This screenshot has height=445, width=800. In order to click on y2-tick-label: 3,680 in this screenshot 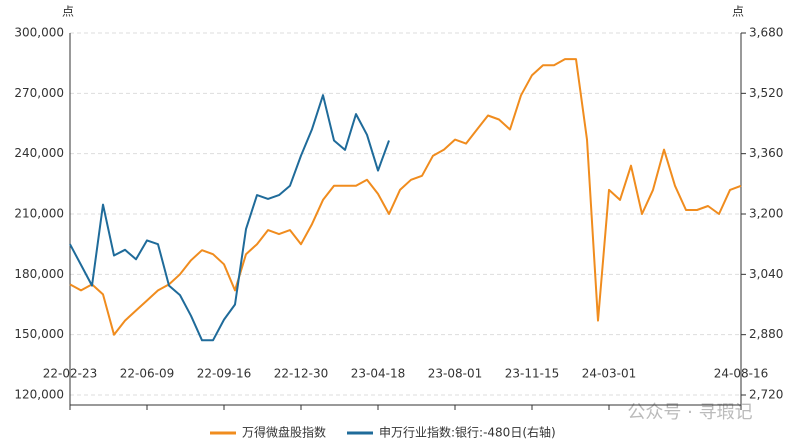, I will do `click(766, 33)`.